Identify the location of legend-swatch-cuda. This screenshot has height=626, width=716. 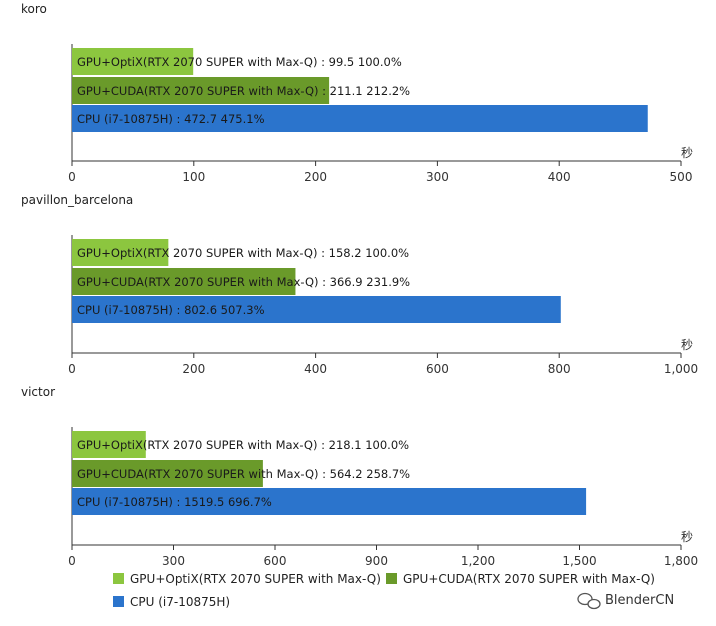
(391, 578).